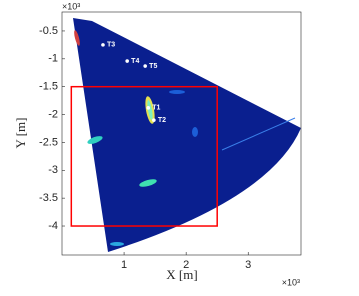 Image resolution: width=359 pixels, height=296 pixels. I want to click on streak, so click(258, 134).